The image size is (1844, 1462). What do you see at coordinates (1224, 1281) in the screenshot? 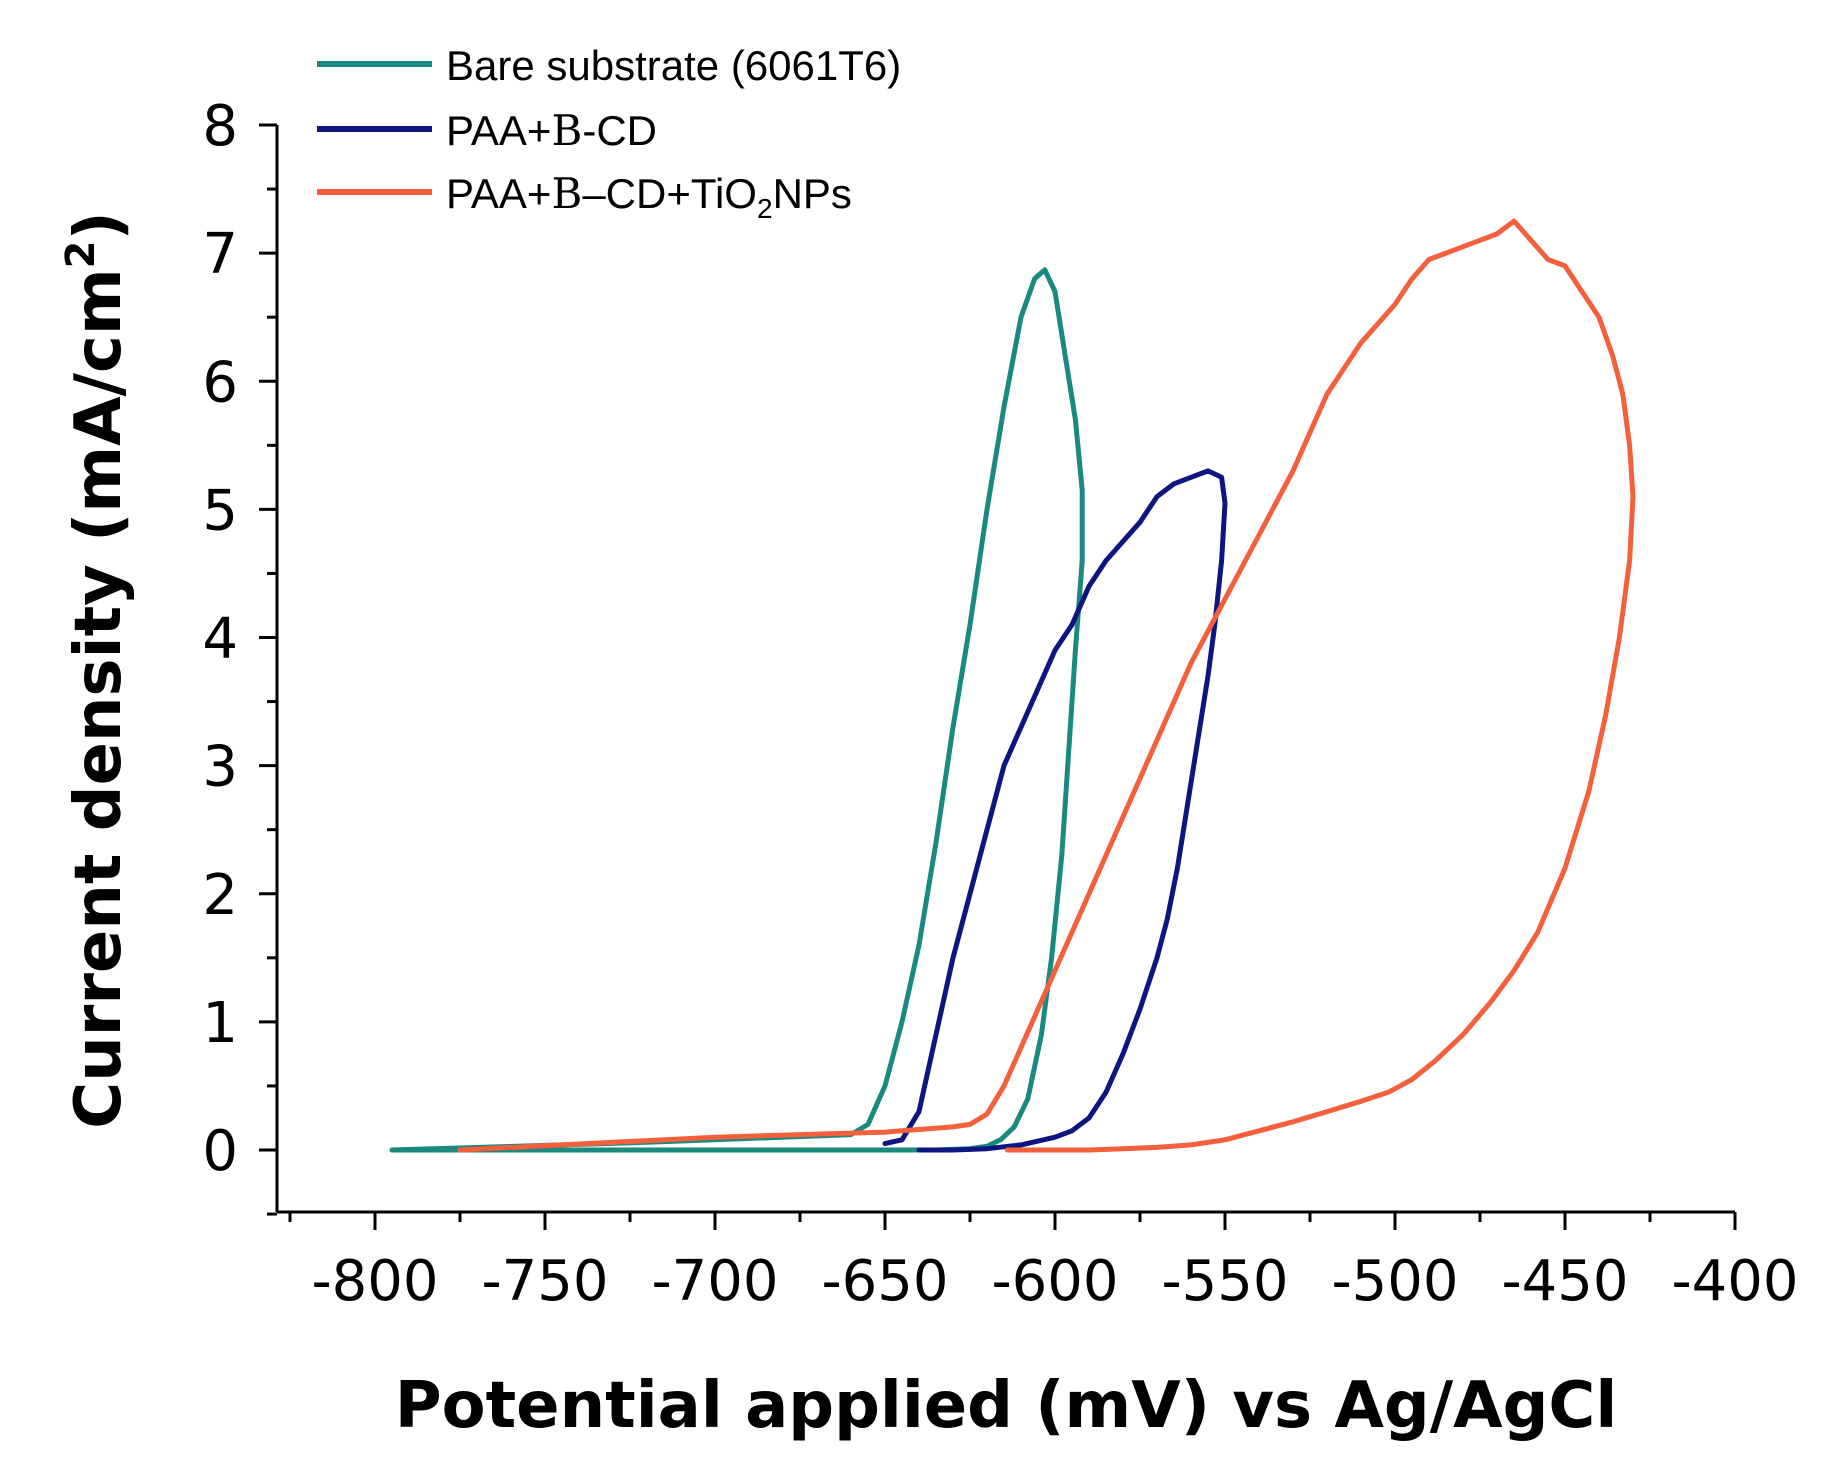
I see `x-tick-label: -550` at bounding box center [1224, 1281].